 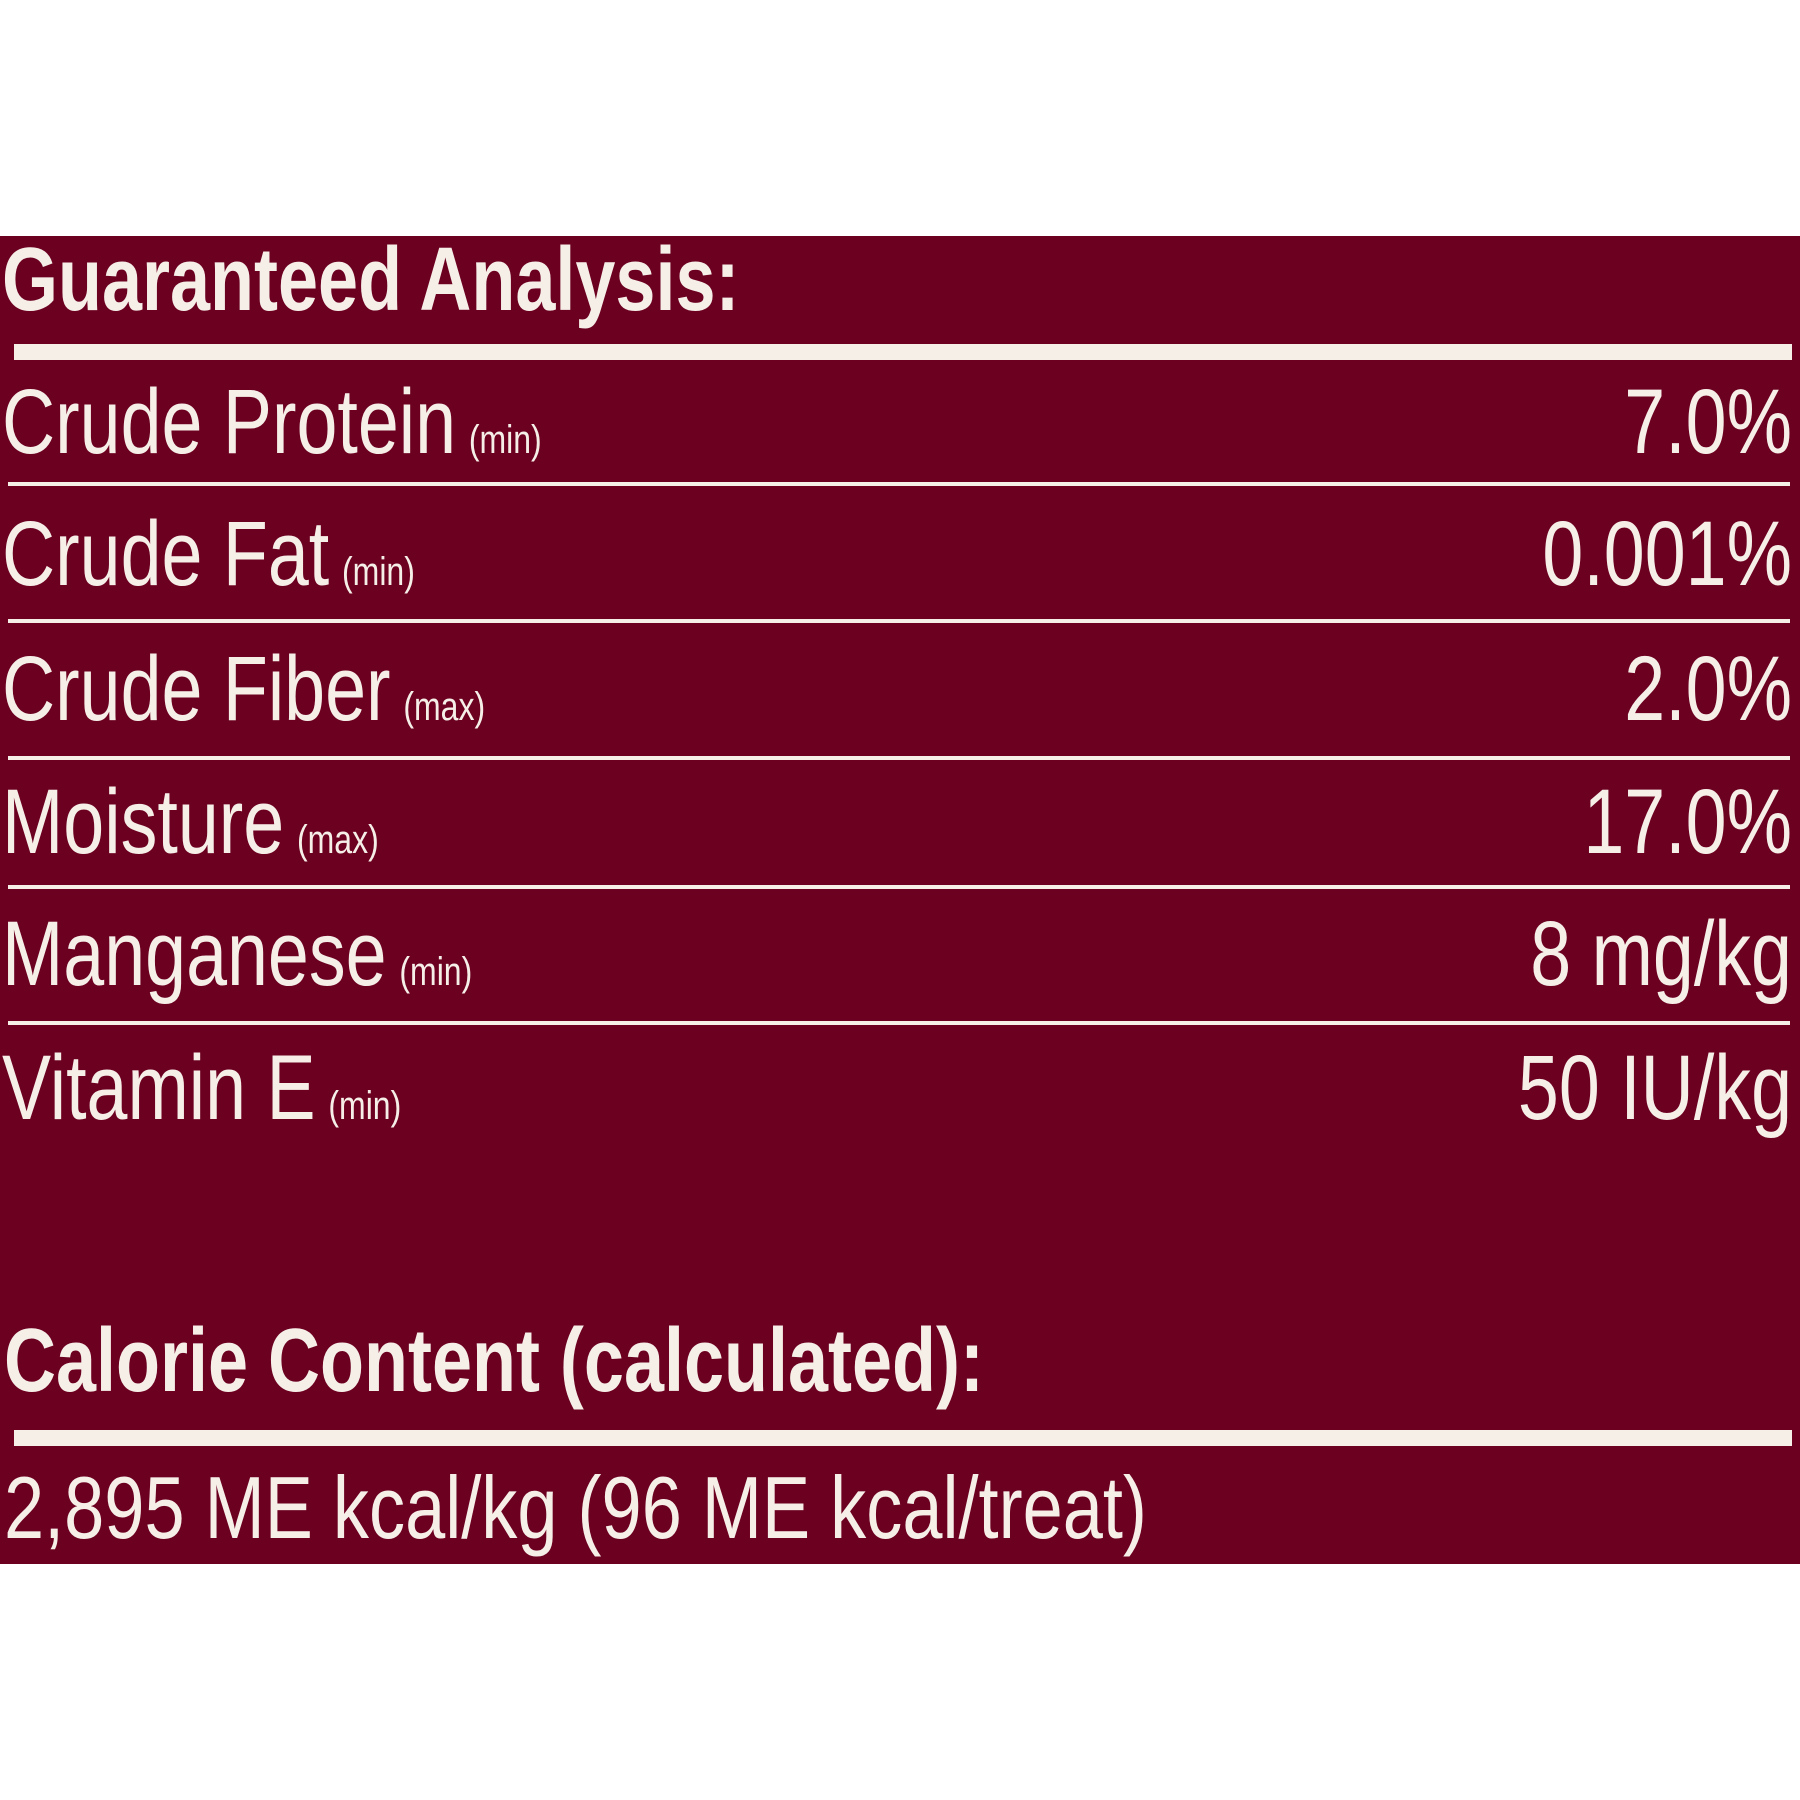 I want to click on calorie-title-group: Calorie Content (calculated):, so click(x=494, y=1360).